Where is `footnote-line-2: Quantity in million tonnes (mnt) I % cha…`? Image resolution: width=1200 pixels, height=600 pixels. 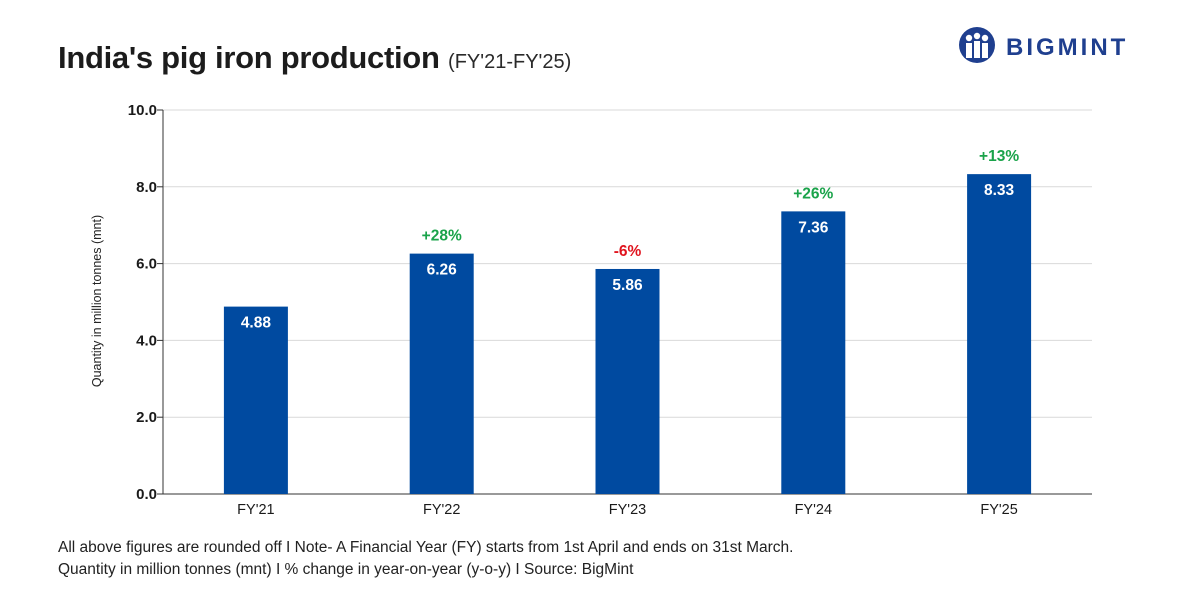 footnote-line-2: Quantity in million tonnes (mnt) I % cha… is located at coordinates (346, 569).